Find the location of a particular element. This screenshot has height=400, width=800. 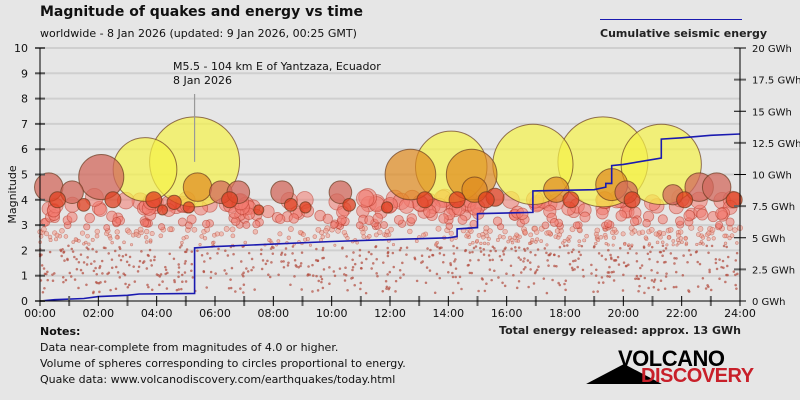

quake-bubble is located at coordinates (734, 200).